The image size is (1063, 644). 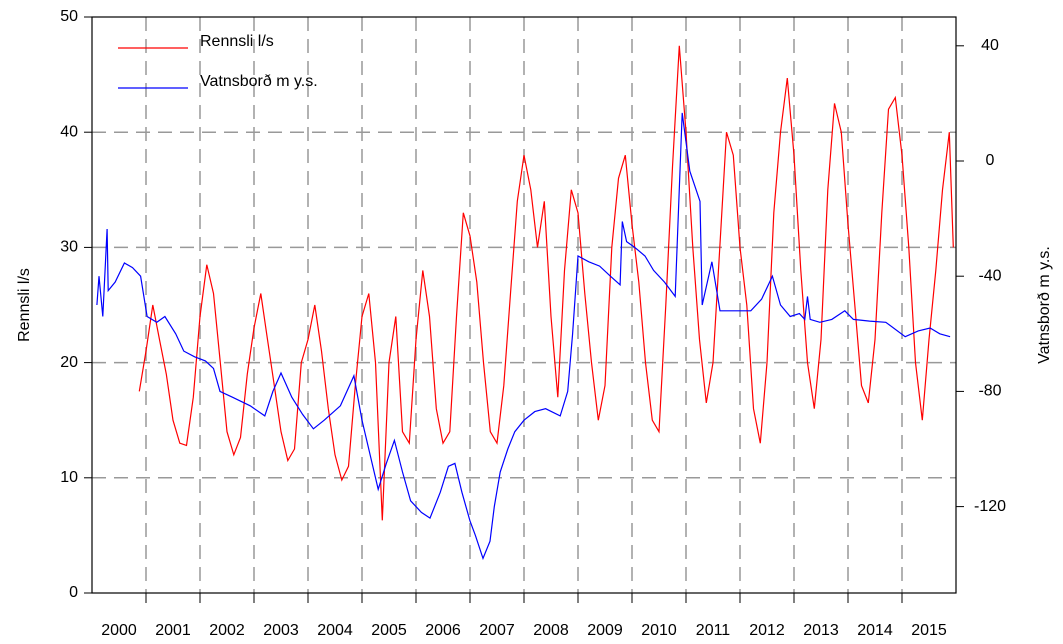 What do you see at coordinates (990, 160) in the screenshot?
I see `y2-tick-label: 0` at bounding box center [990, 160].